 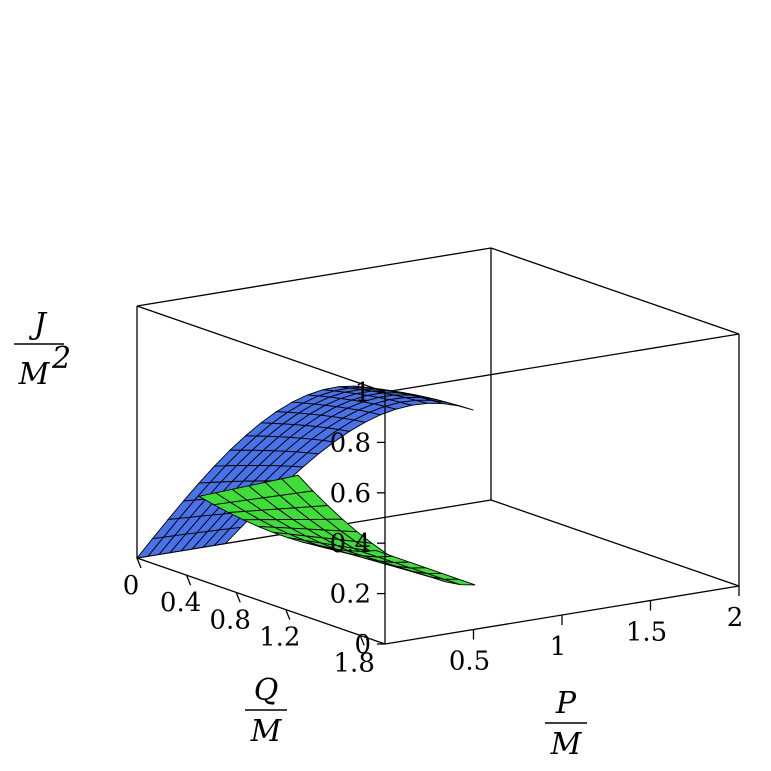 I want to click on z-tick-label: 0.4, so click(x=350, y=544).